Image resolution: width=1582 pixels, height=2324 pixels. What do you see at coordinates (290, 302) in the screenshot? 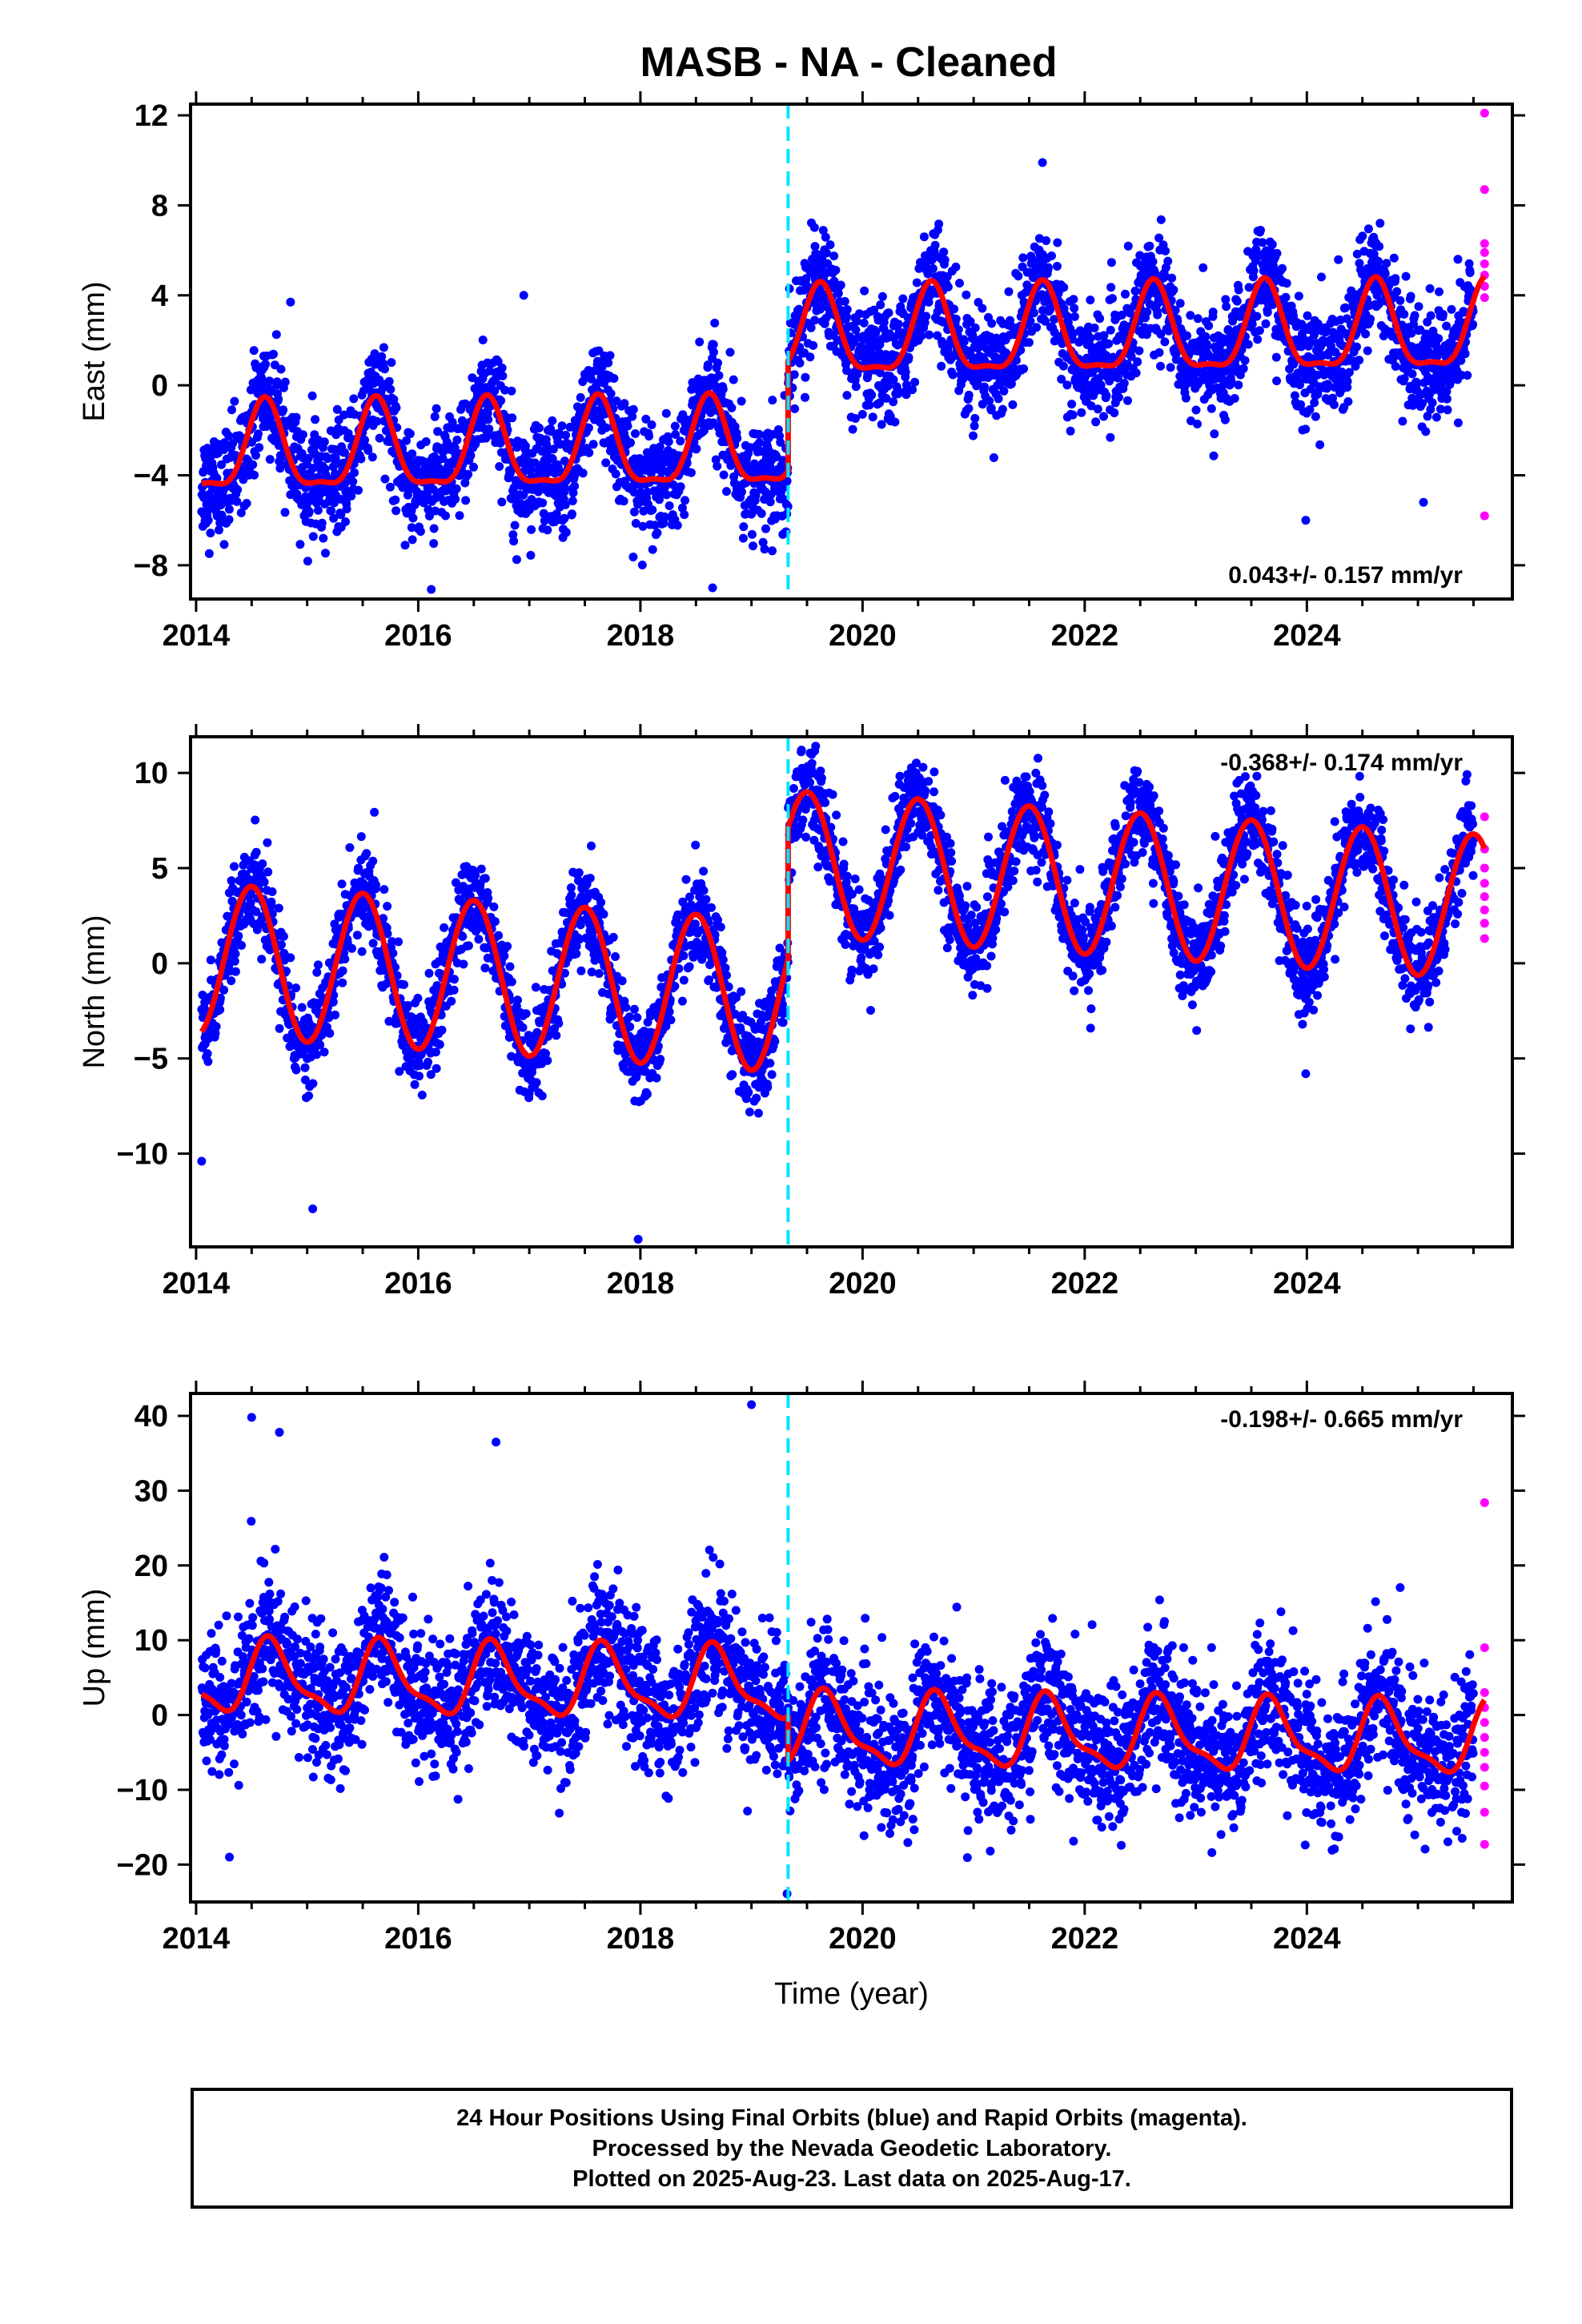
I see `outlier-point` at bounding box center [290, 302].